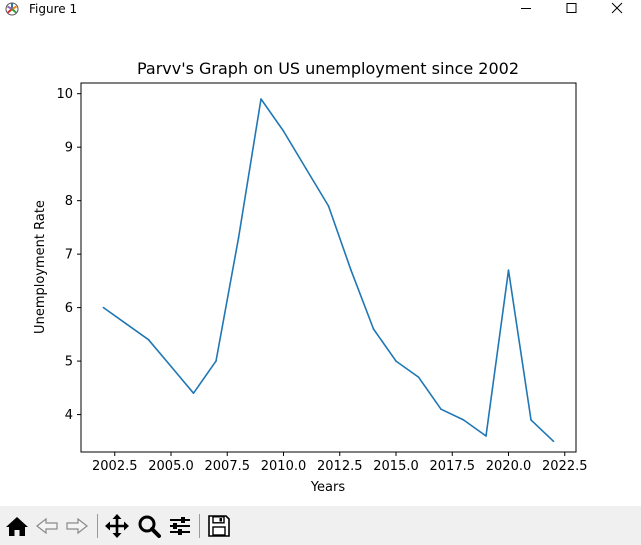  I want to click on forward-button, so click(77, 526).